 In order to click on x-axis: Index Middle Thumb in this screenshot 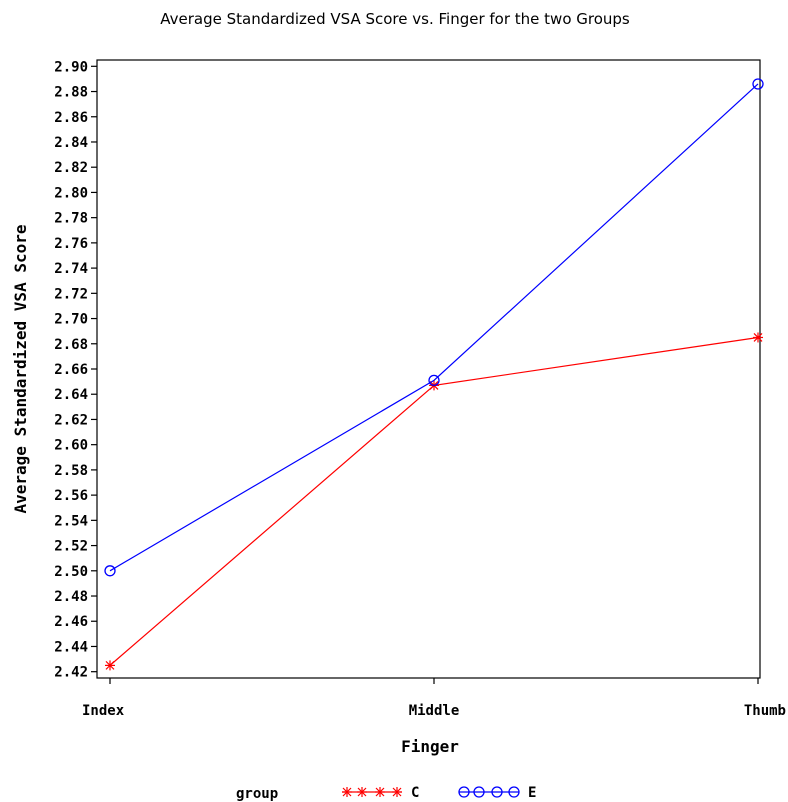, I will do `click(434, 698)`.